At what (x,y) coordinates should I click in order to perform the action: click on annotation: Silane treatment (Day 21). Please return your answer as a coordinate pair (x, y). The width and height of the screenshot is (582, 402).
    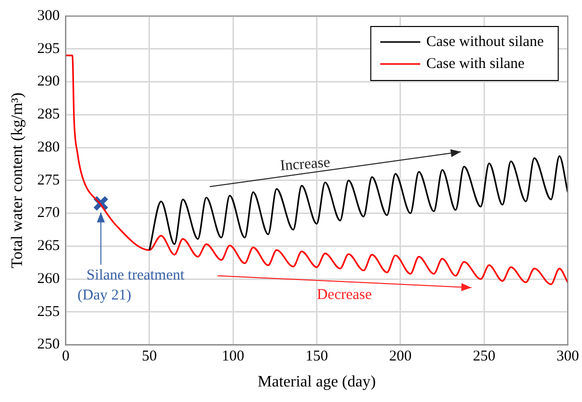
    Looking at the image, I should click on (131, 286).